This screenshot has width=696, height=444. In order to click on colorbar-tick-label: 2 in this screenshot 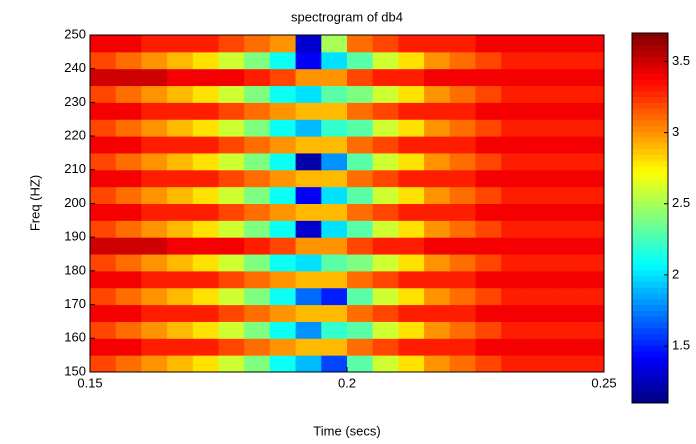, I will do `click(675, 273)`.